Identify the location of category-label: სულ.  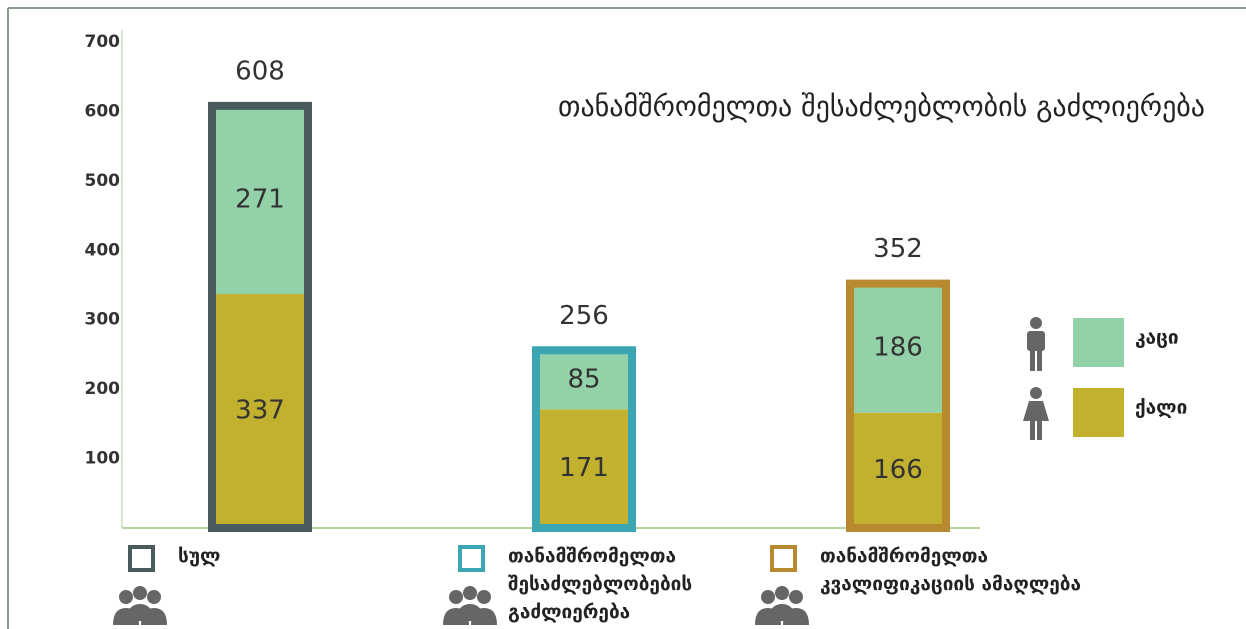
(199, 556).